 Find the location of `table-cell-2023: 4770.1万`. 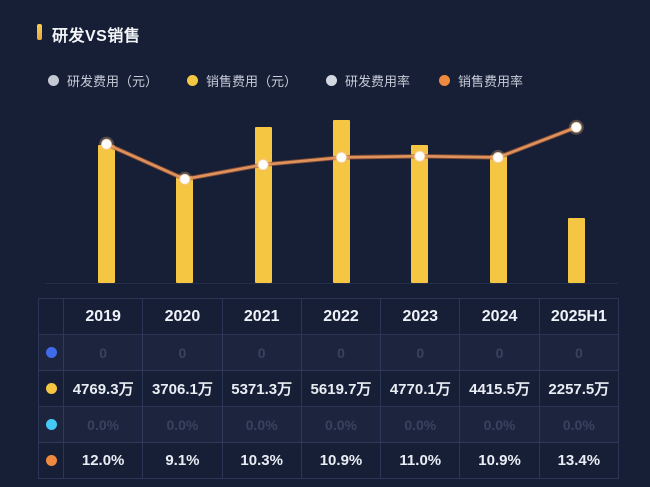

table-cell-2023: 4770.1万 is located at coordinates (421, 389).